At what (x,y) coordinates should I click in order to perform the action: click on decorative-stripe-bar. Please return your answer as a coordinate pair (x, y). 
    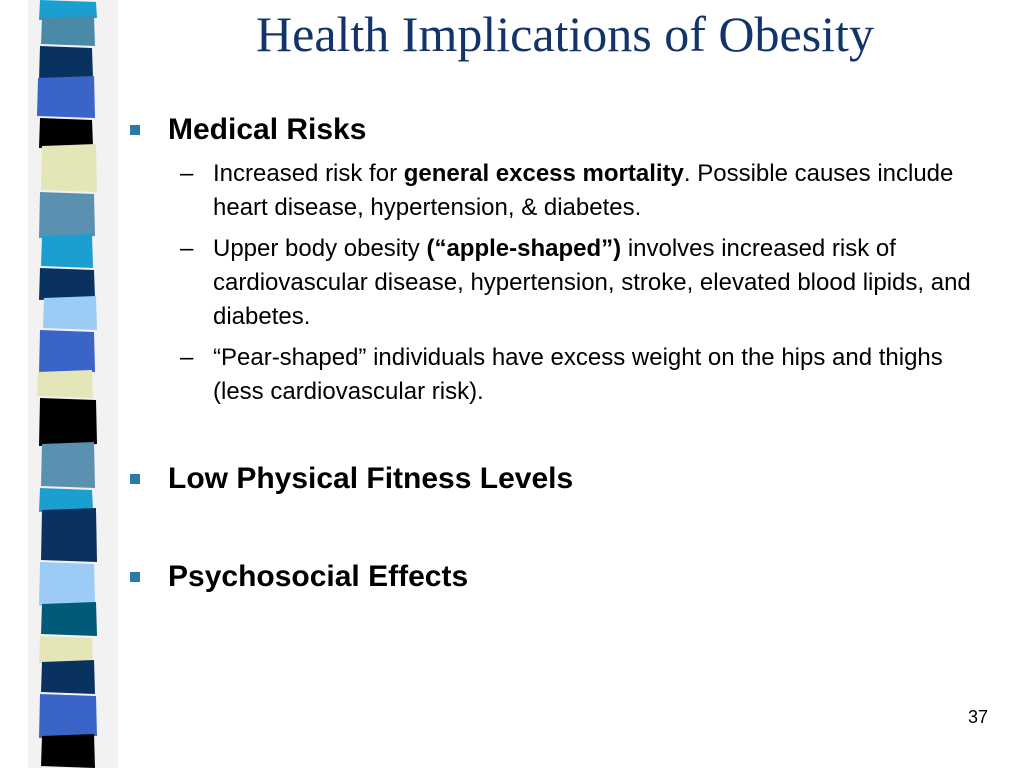
    Looking at the image, I should click on (73, 384).